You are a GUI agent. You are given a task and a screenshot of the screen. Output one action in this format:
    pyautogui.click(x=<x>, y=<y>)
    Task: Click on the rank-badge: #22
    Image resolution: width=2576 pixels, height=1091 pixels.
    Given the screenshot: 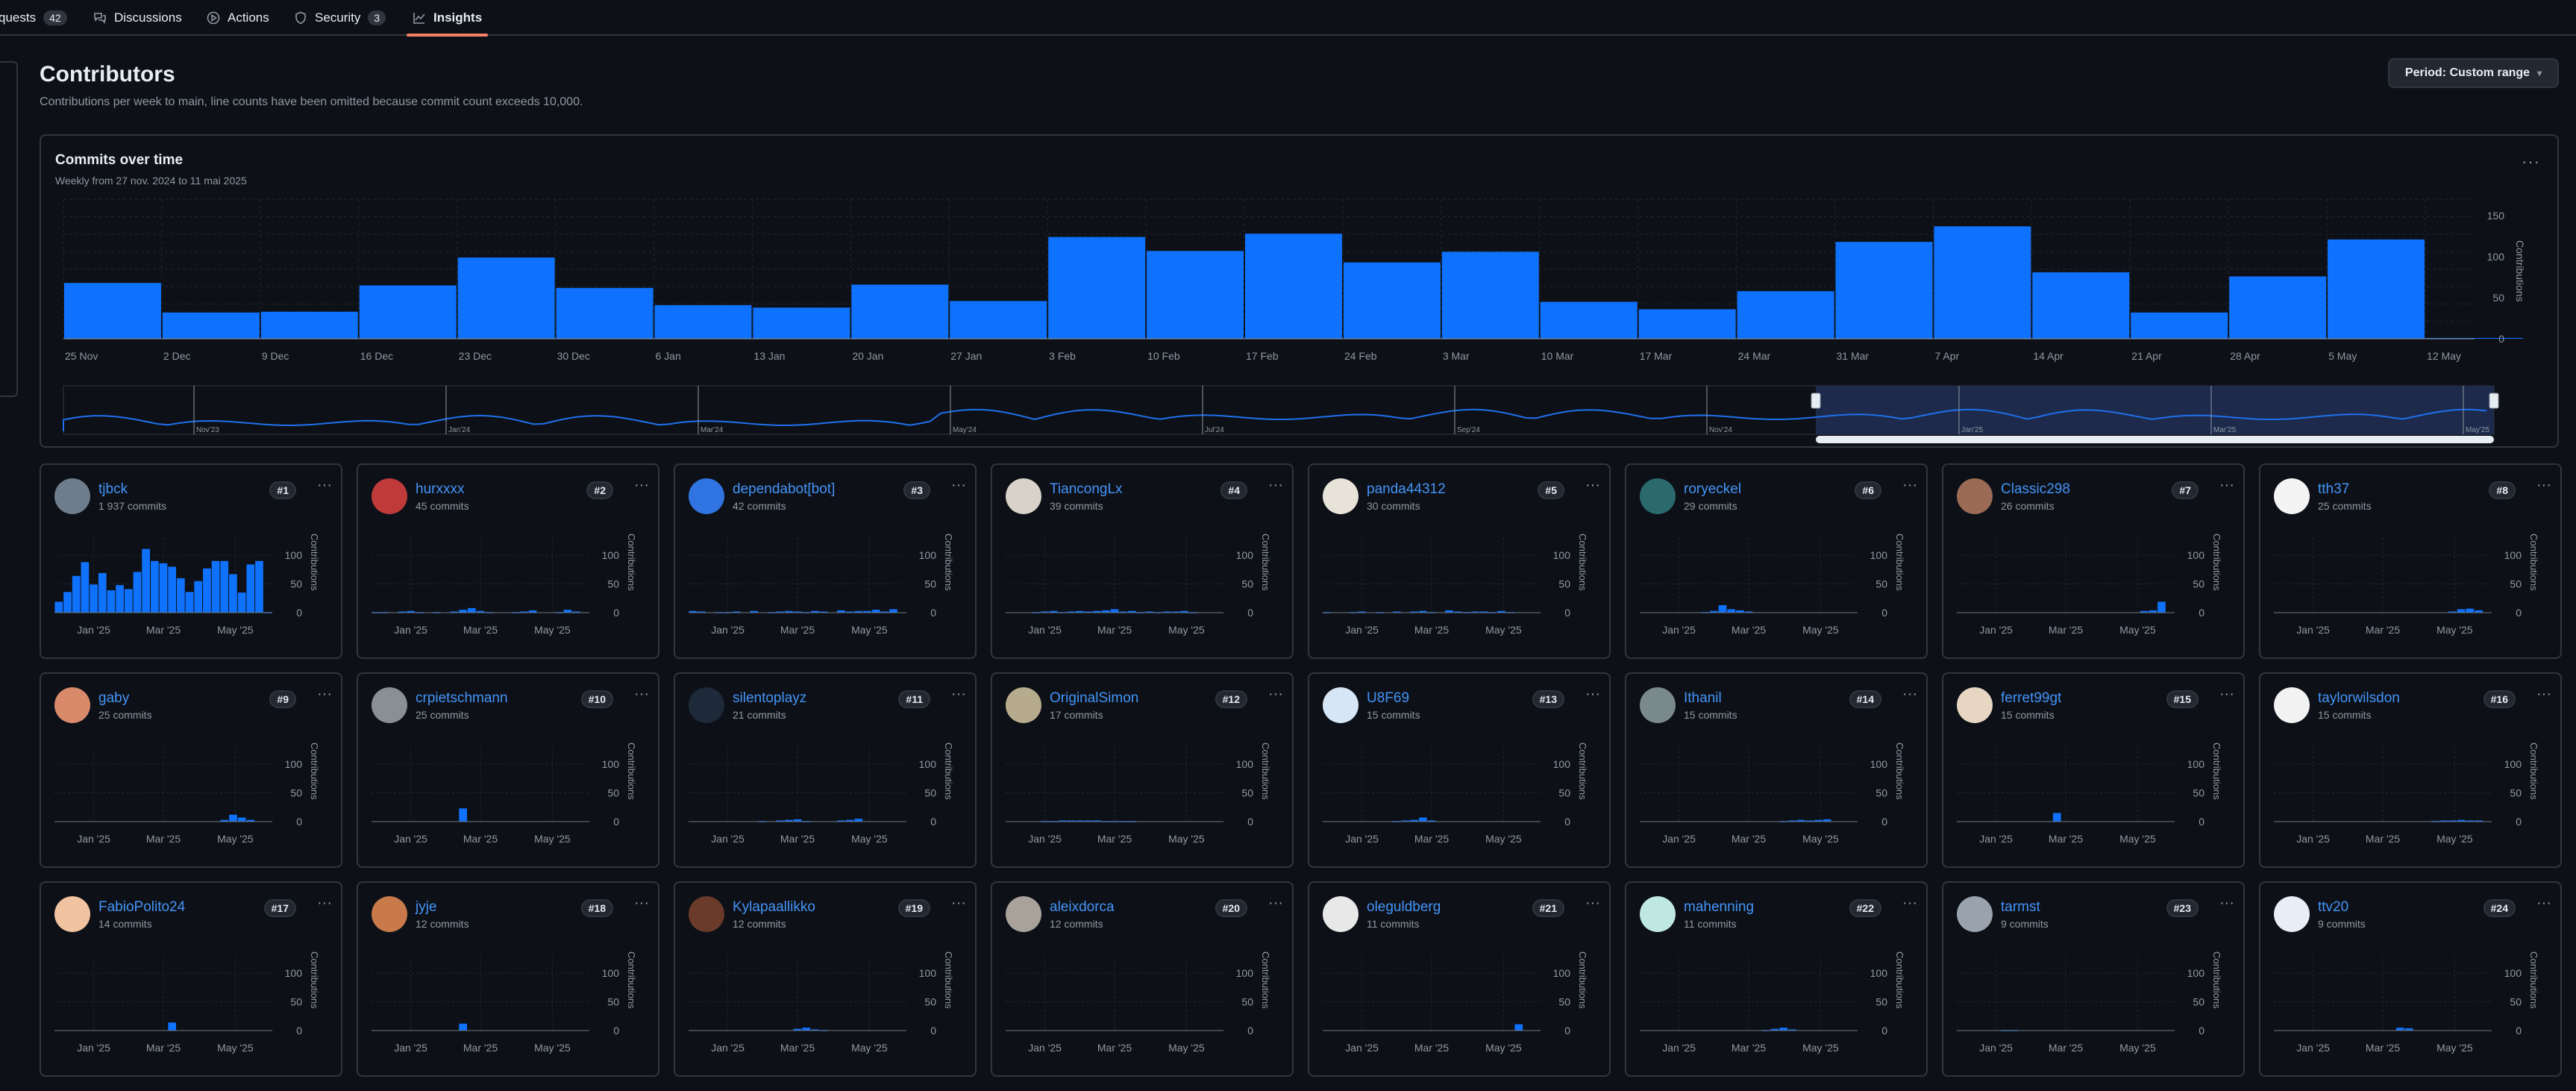 What is the action you would take?
    pyautogui.click(x=1865, y=908)
    